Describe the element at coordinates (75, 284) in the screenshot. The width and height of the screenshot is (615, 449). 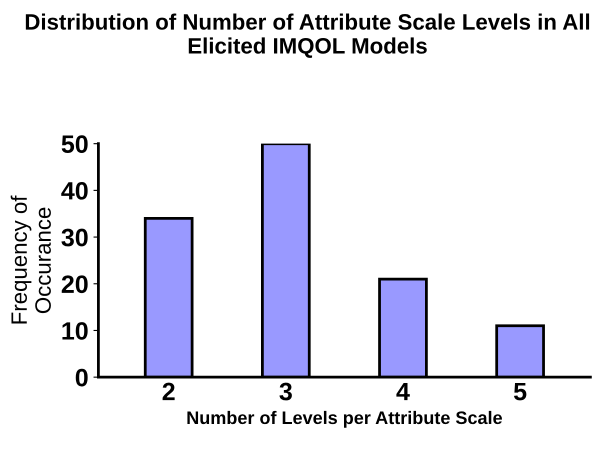
I see `y-tick-label: 20` at that location.